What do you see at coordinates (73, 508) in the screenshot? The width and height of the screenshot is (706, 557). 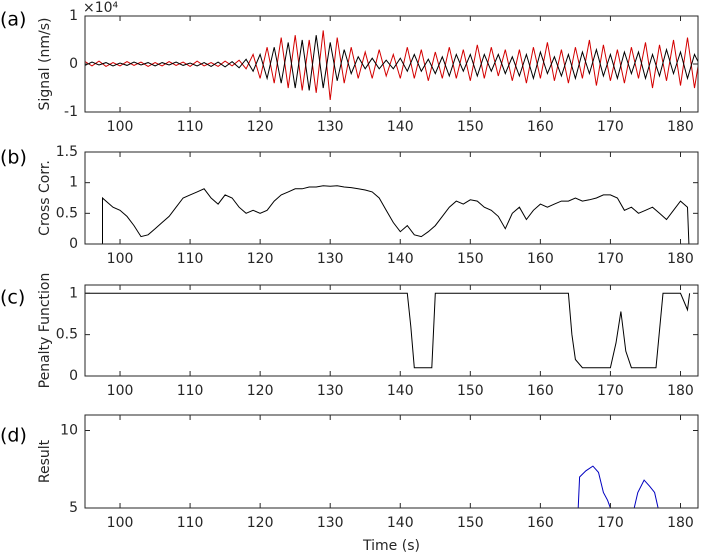 I see `y-tick-label: 5` at bounding box center [73, 508].